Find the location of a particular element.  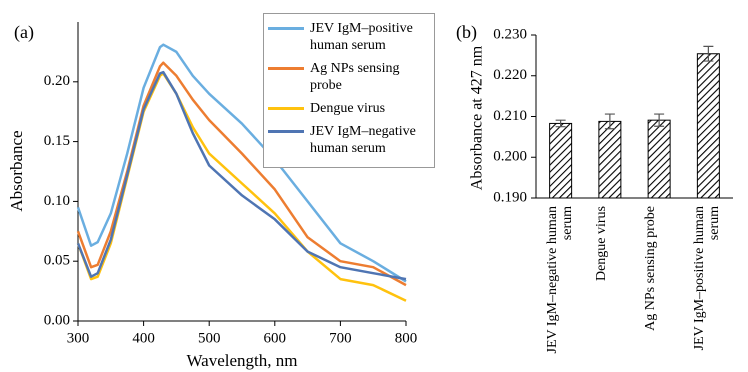

x-tick-label: 700 is located at coordinates (340, 338).